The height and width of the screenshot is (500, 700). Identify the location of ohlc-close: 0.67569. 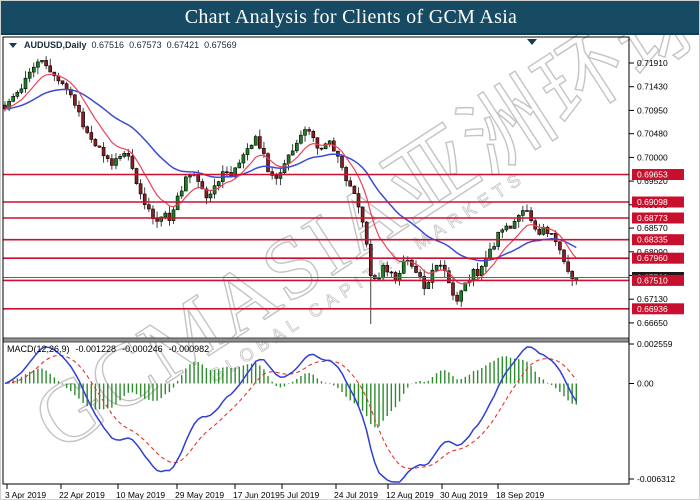
(220, 45).